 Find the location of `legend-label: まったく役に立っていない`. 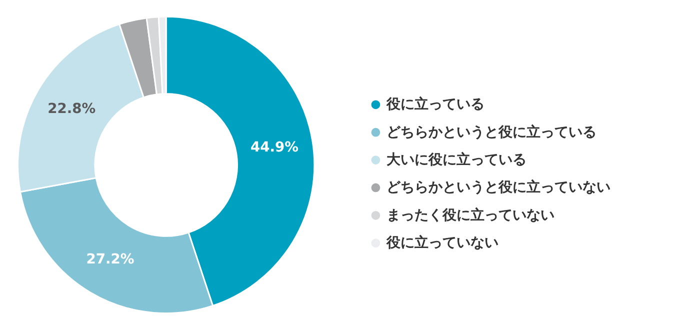

legend-label: まったく役に立っていない is located at coordinates (470, 215).